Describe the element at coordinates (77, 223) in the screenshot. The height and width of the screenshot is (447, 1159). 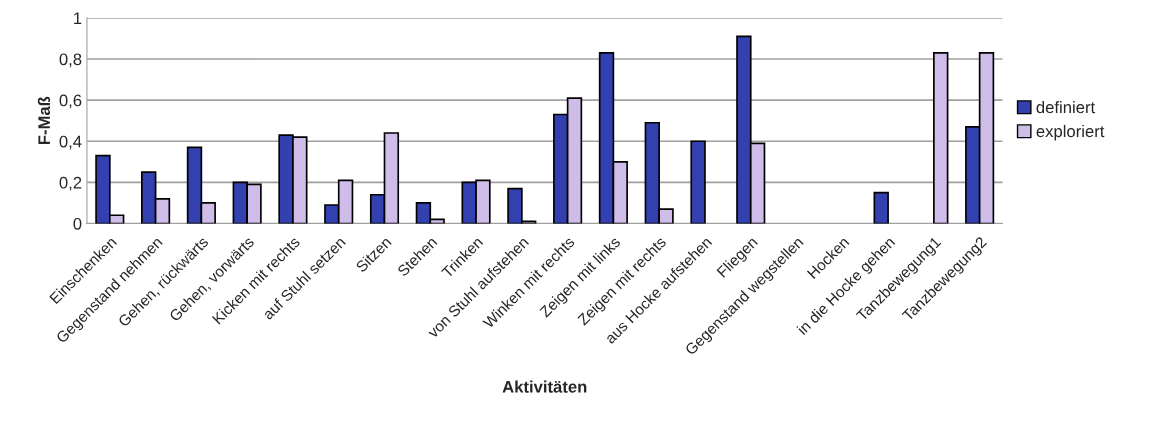
I see `y-tick-label: 0` at that location.